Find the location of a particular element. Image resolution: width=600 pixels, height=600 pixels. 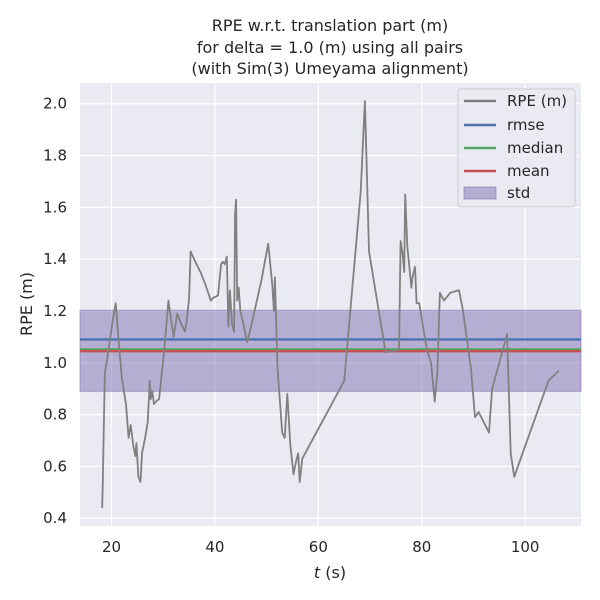

x-axis-label: t (s) is located at coordinates (330, 572).